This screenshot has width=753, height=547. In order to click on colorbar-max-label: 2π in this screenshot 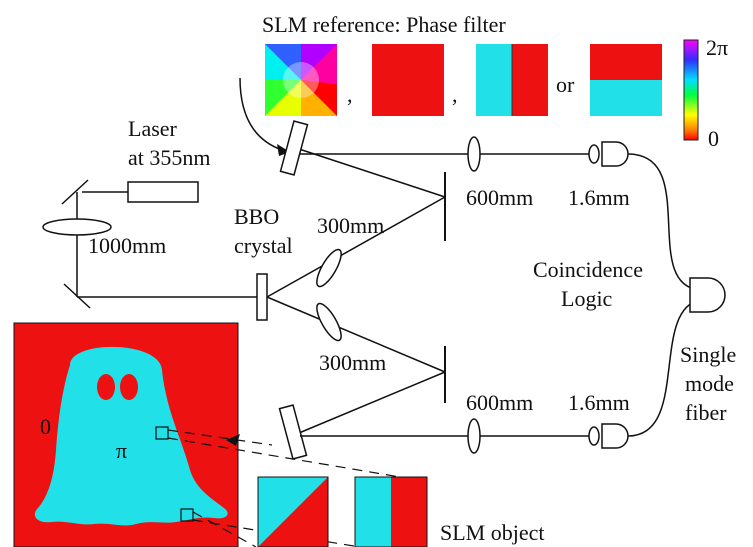, I will do `click(717, 47)`.